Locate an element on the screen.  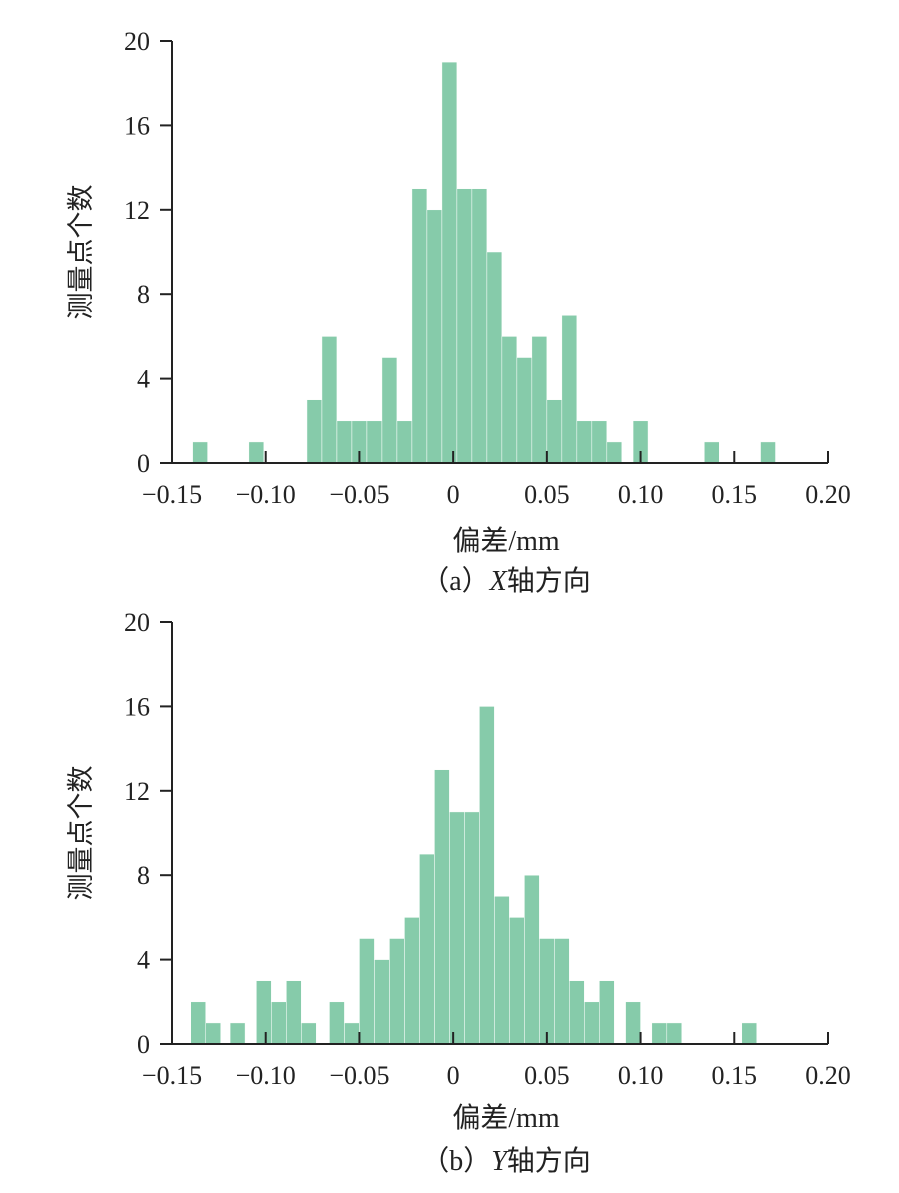
caption-axis-variable: Y is located at coordinates (500, 1161).